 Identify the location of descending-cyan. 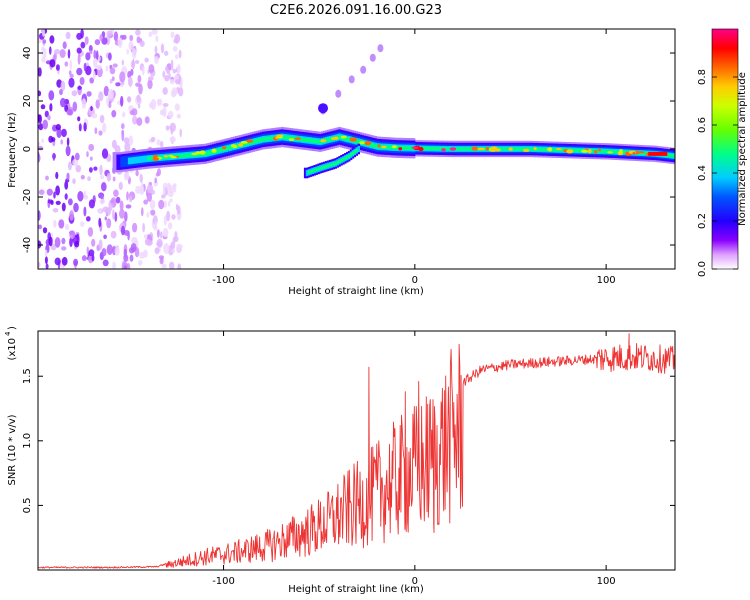
(307, 173).